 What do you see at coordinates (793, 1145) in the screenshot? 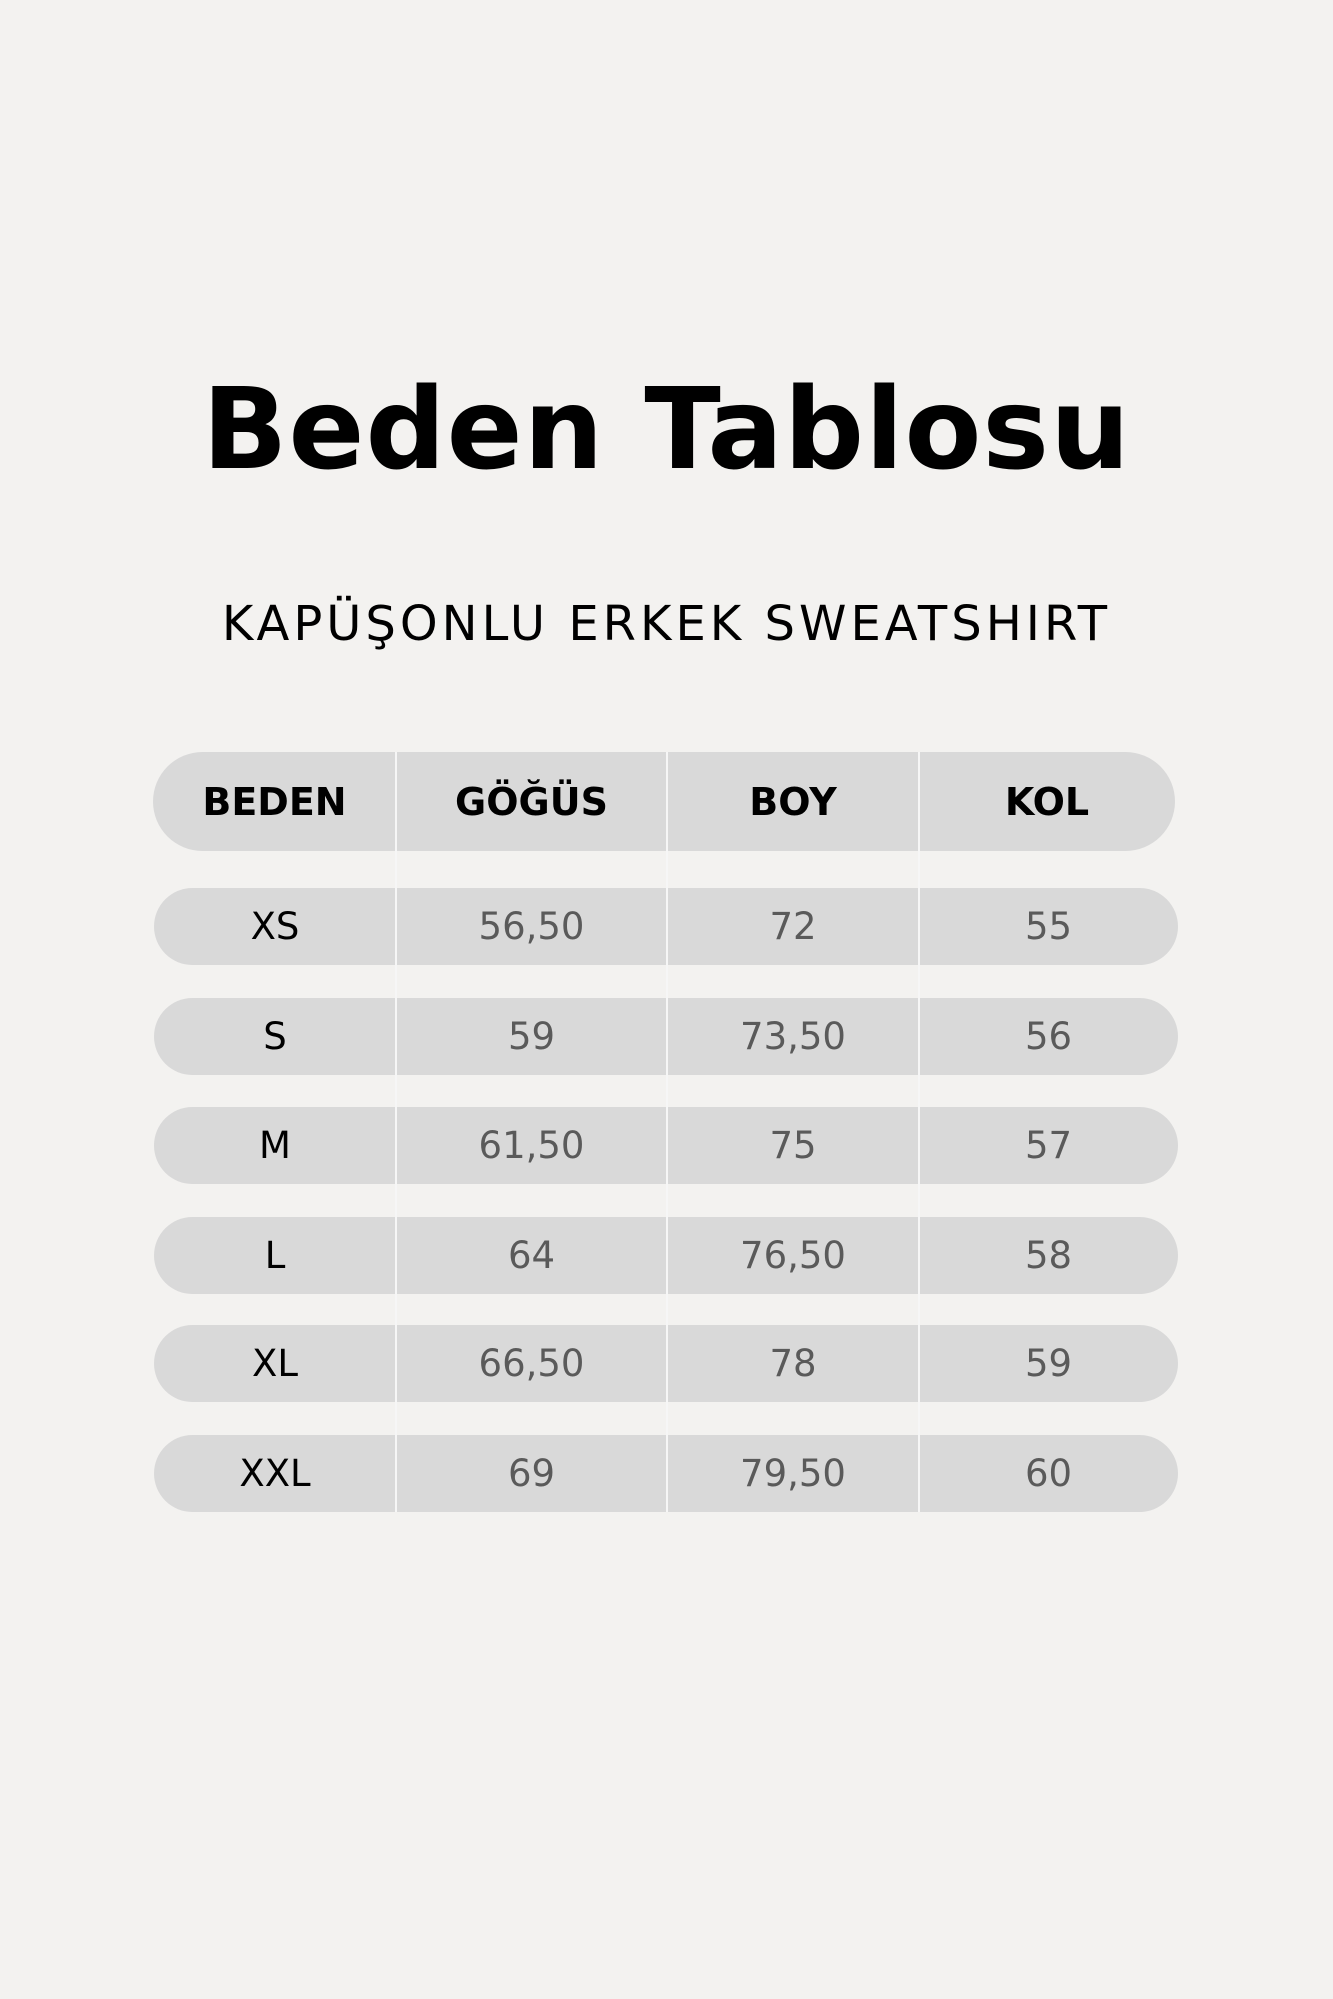
I see `length-cell: 75` at bounding box center [793, 1145].